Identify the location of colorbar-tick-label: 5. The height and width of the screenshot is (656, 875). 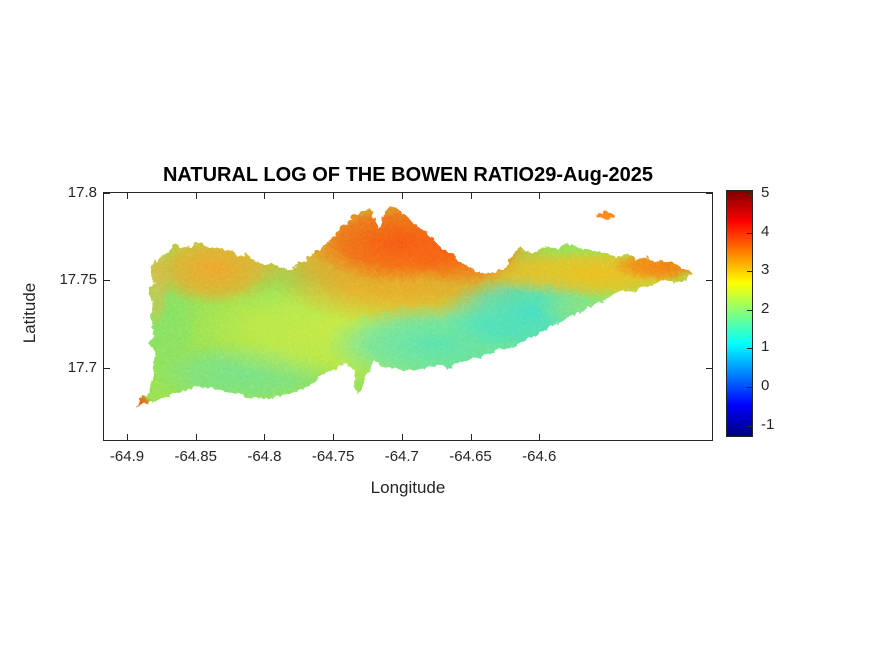
(765, 193).